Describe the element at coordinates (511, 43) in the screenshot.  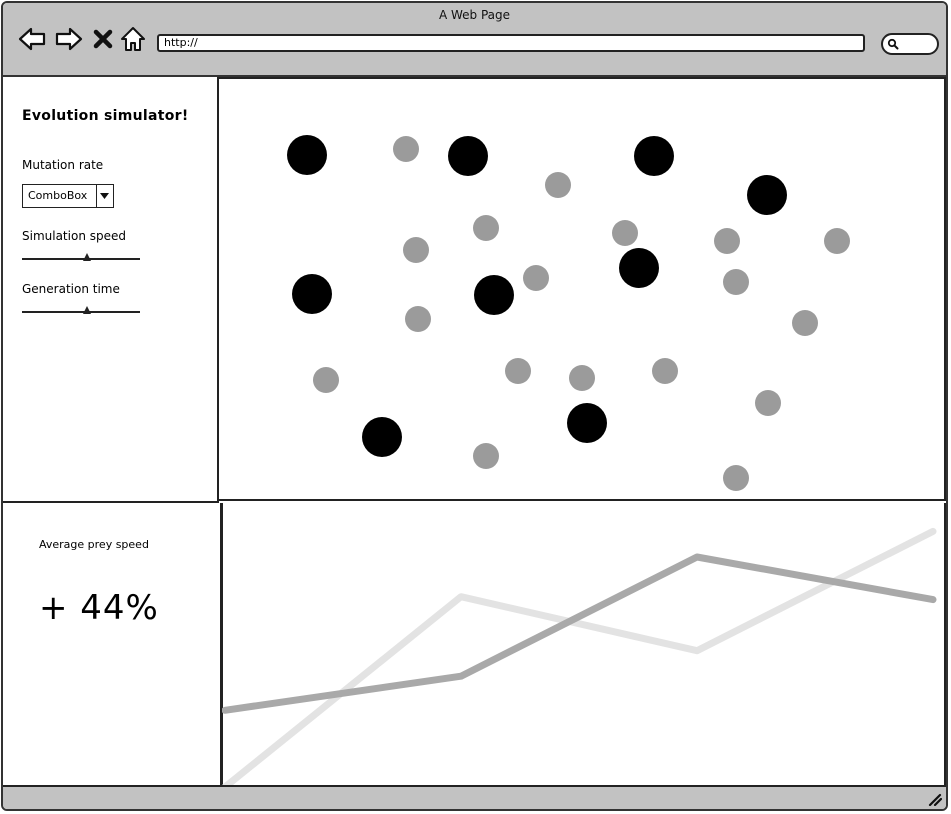
I see `url-input: http://` at that location.